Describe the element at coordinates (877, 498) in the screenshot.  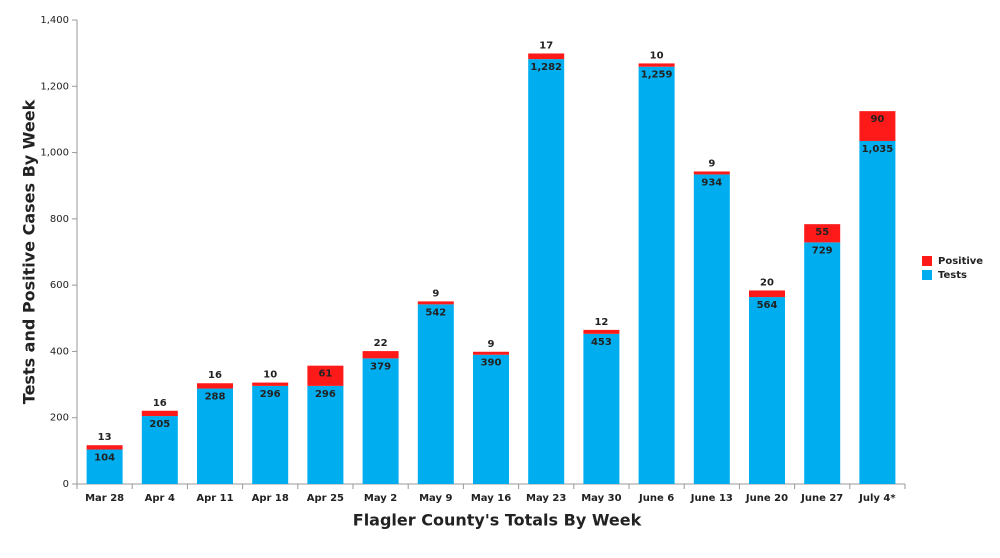
I see `x-tick-label: July 4*` at that location.